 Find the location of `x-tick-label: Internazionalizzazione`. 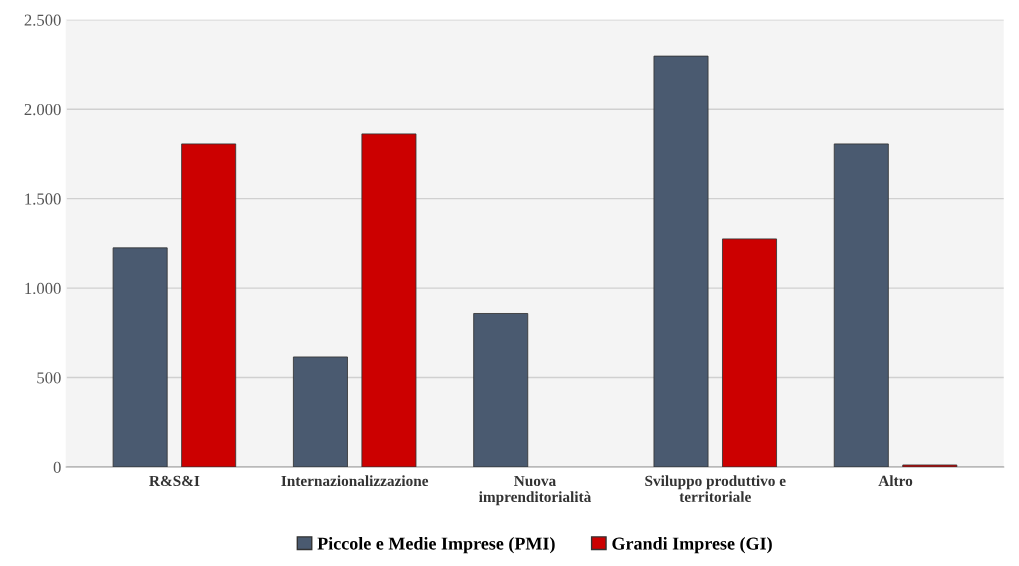

x-tick-label: Internazionalizzazione is located at coordinates (355, 481).